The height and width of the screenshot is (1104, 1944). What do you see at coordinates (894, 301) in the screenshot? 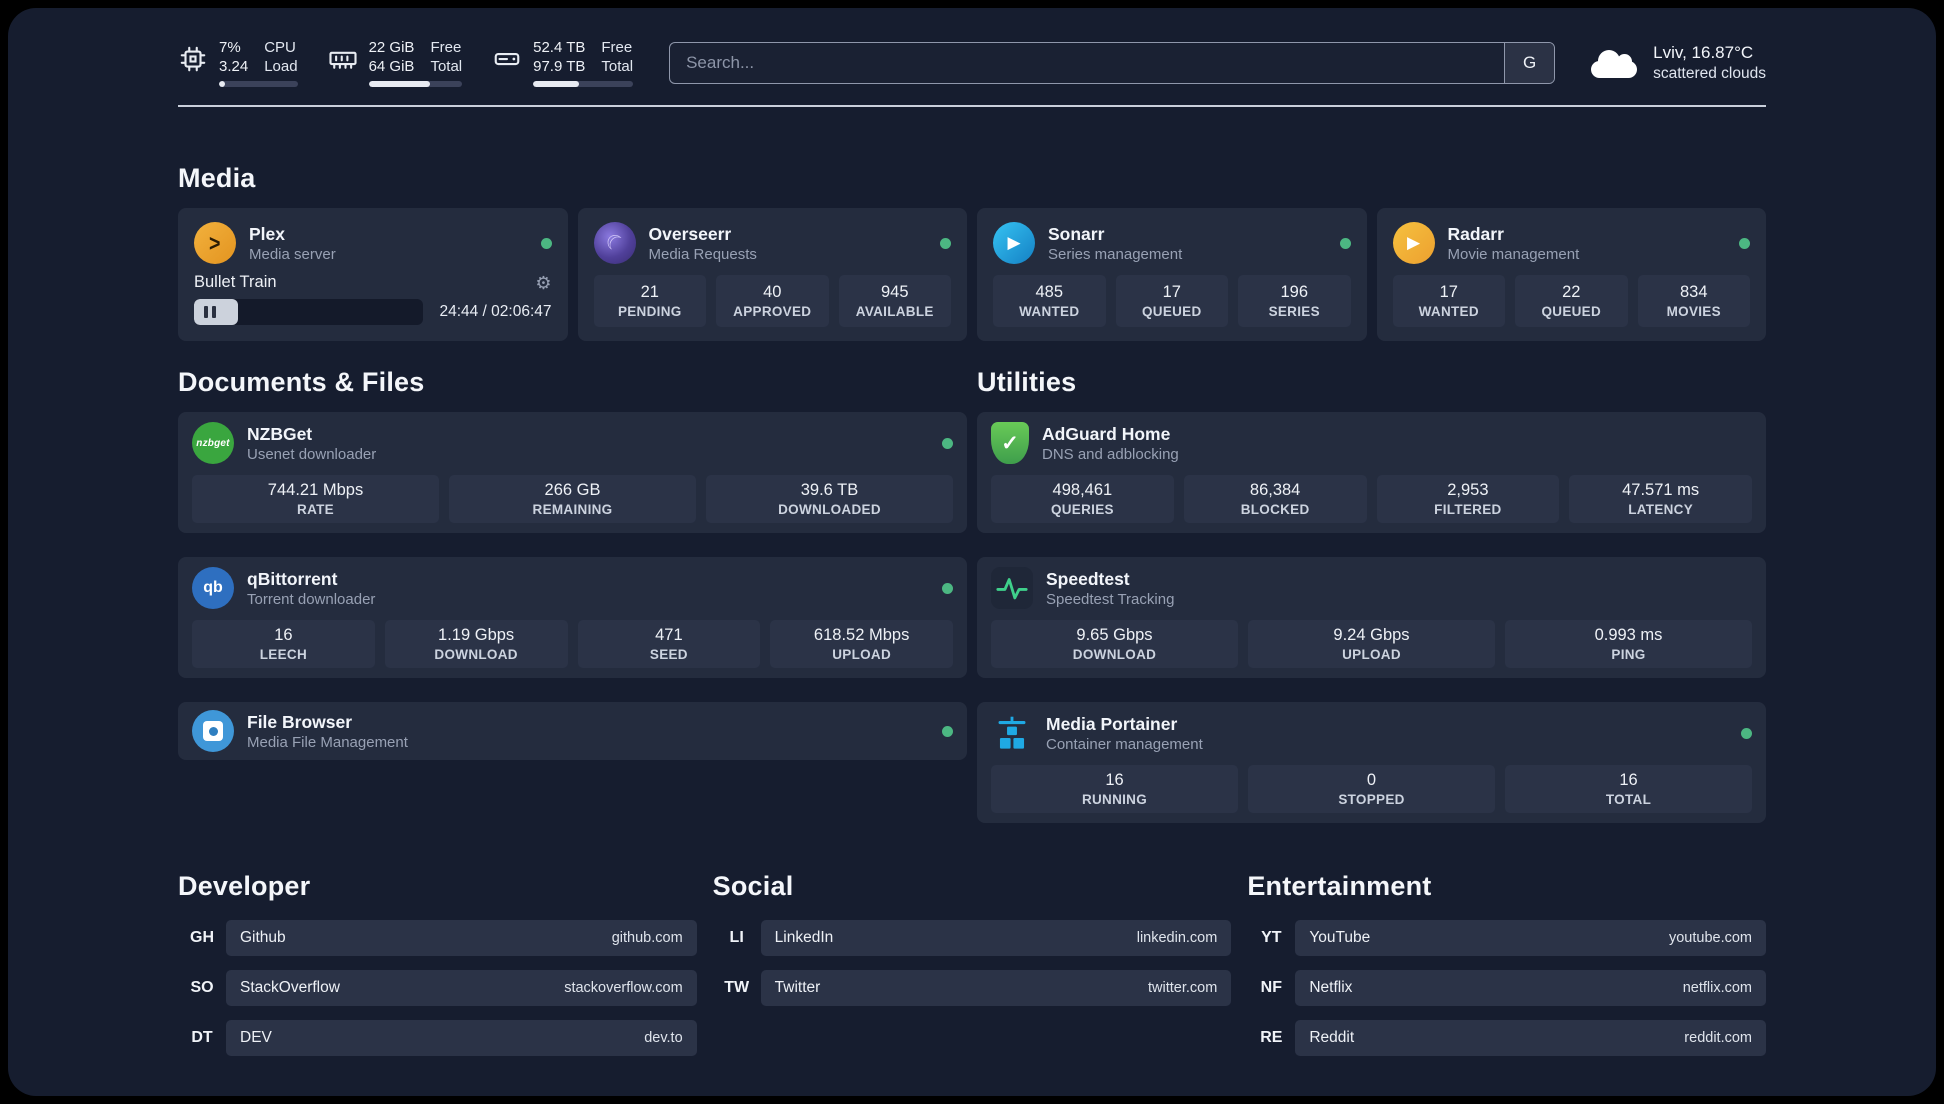
I see `stat-tile: 945 AVAILABLE` at bounding box center [894, 301].